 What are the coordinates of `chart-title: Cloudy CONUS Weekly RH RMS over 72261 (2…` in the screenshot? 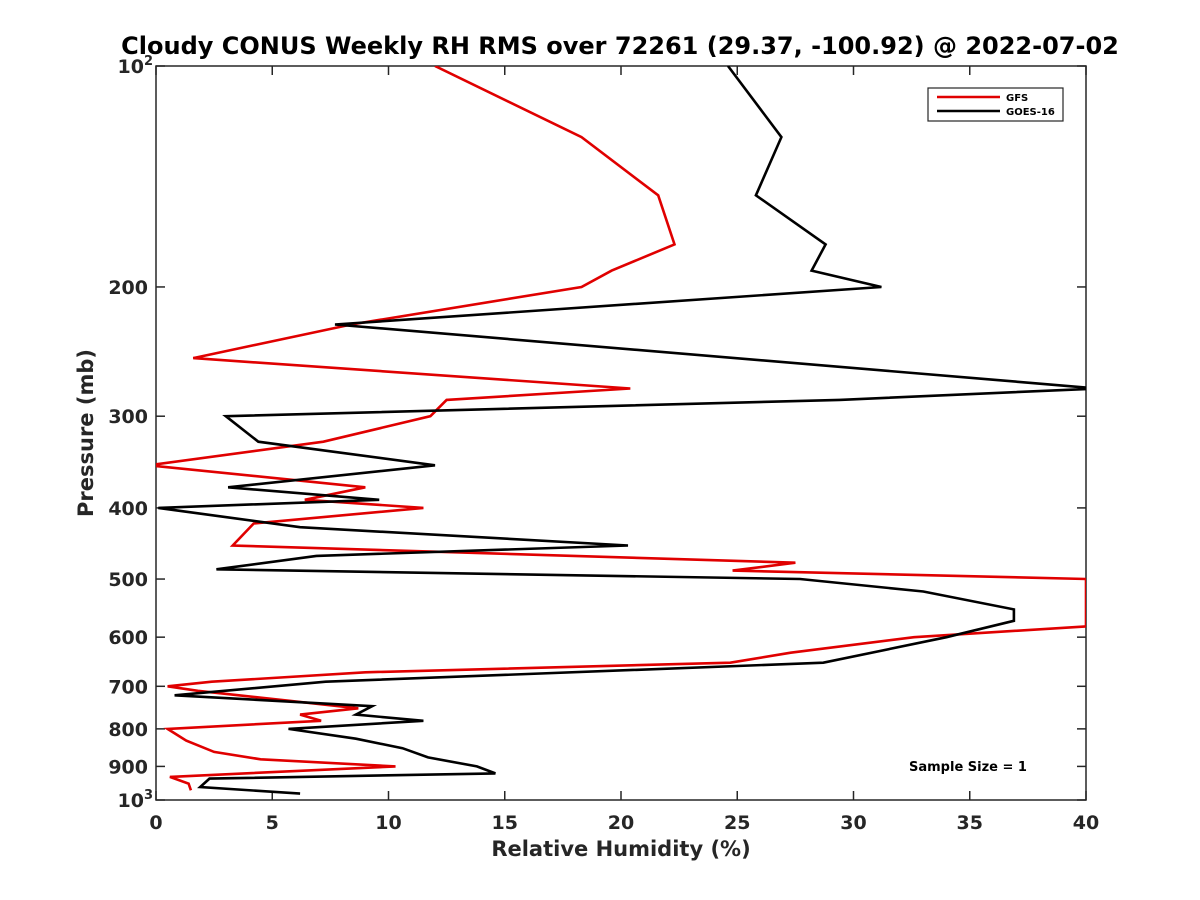 It's located at (620, 46).